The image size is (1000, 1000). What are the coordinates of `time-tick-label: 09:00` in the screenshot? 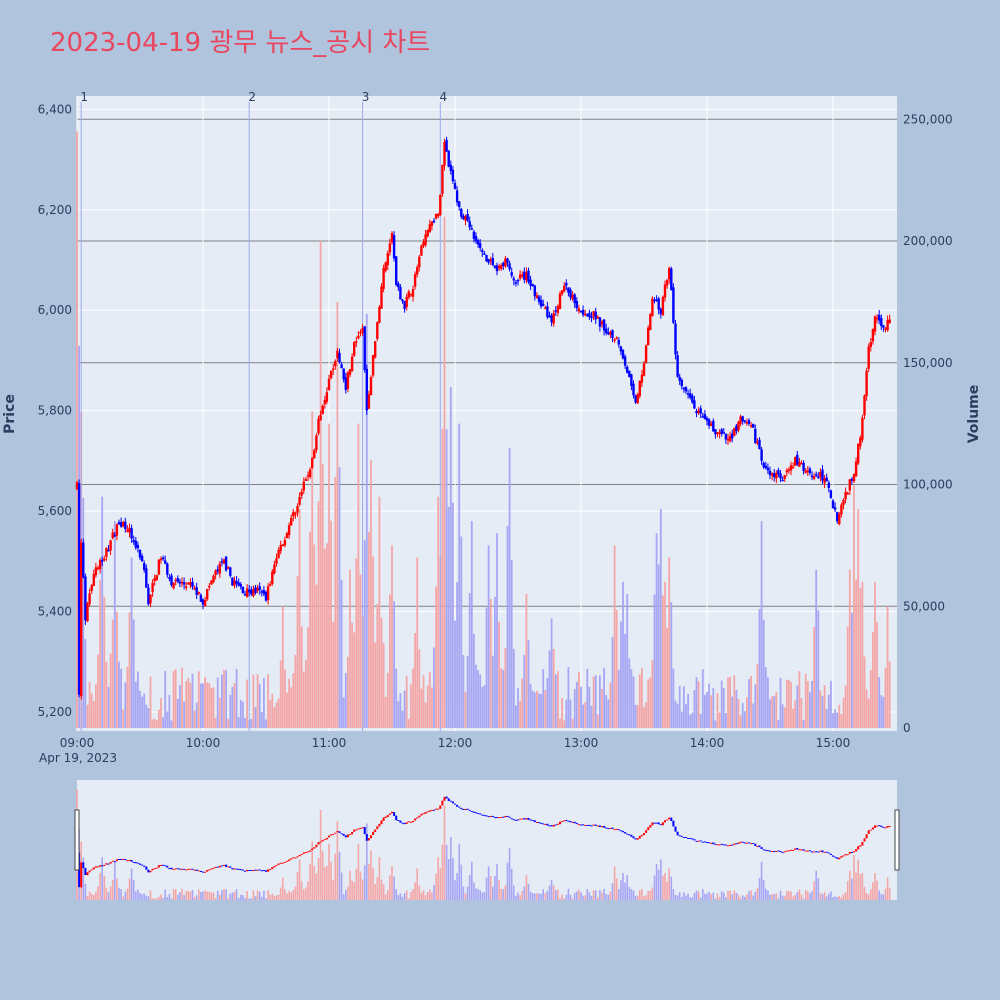 It's located at (77, 743).